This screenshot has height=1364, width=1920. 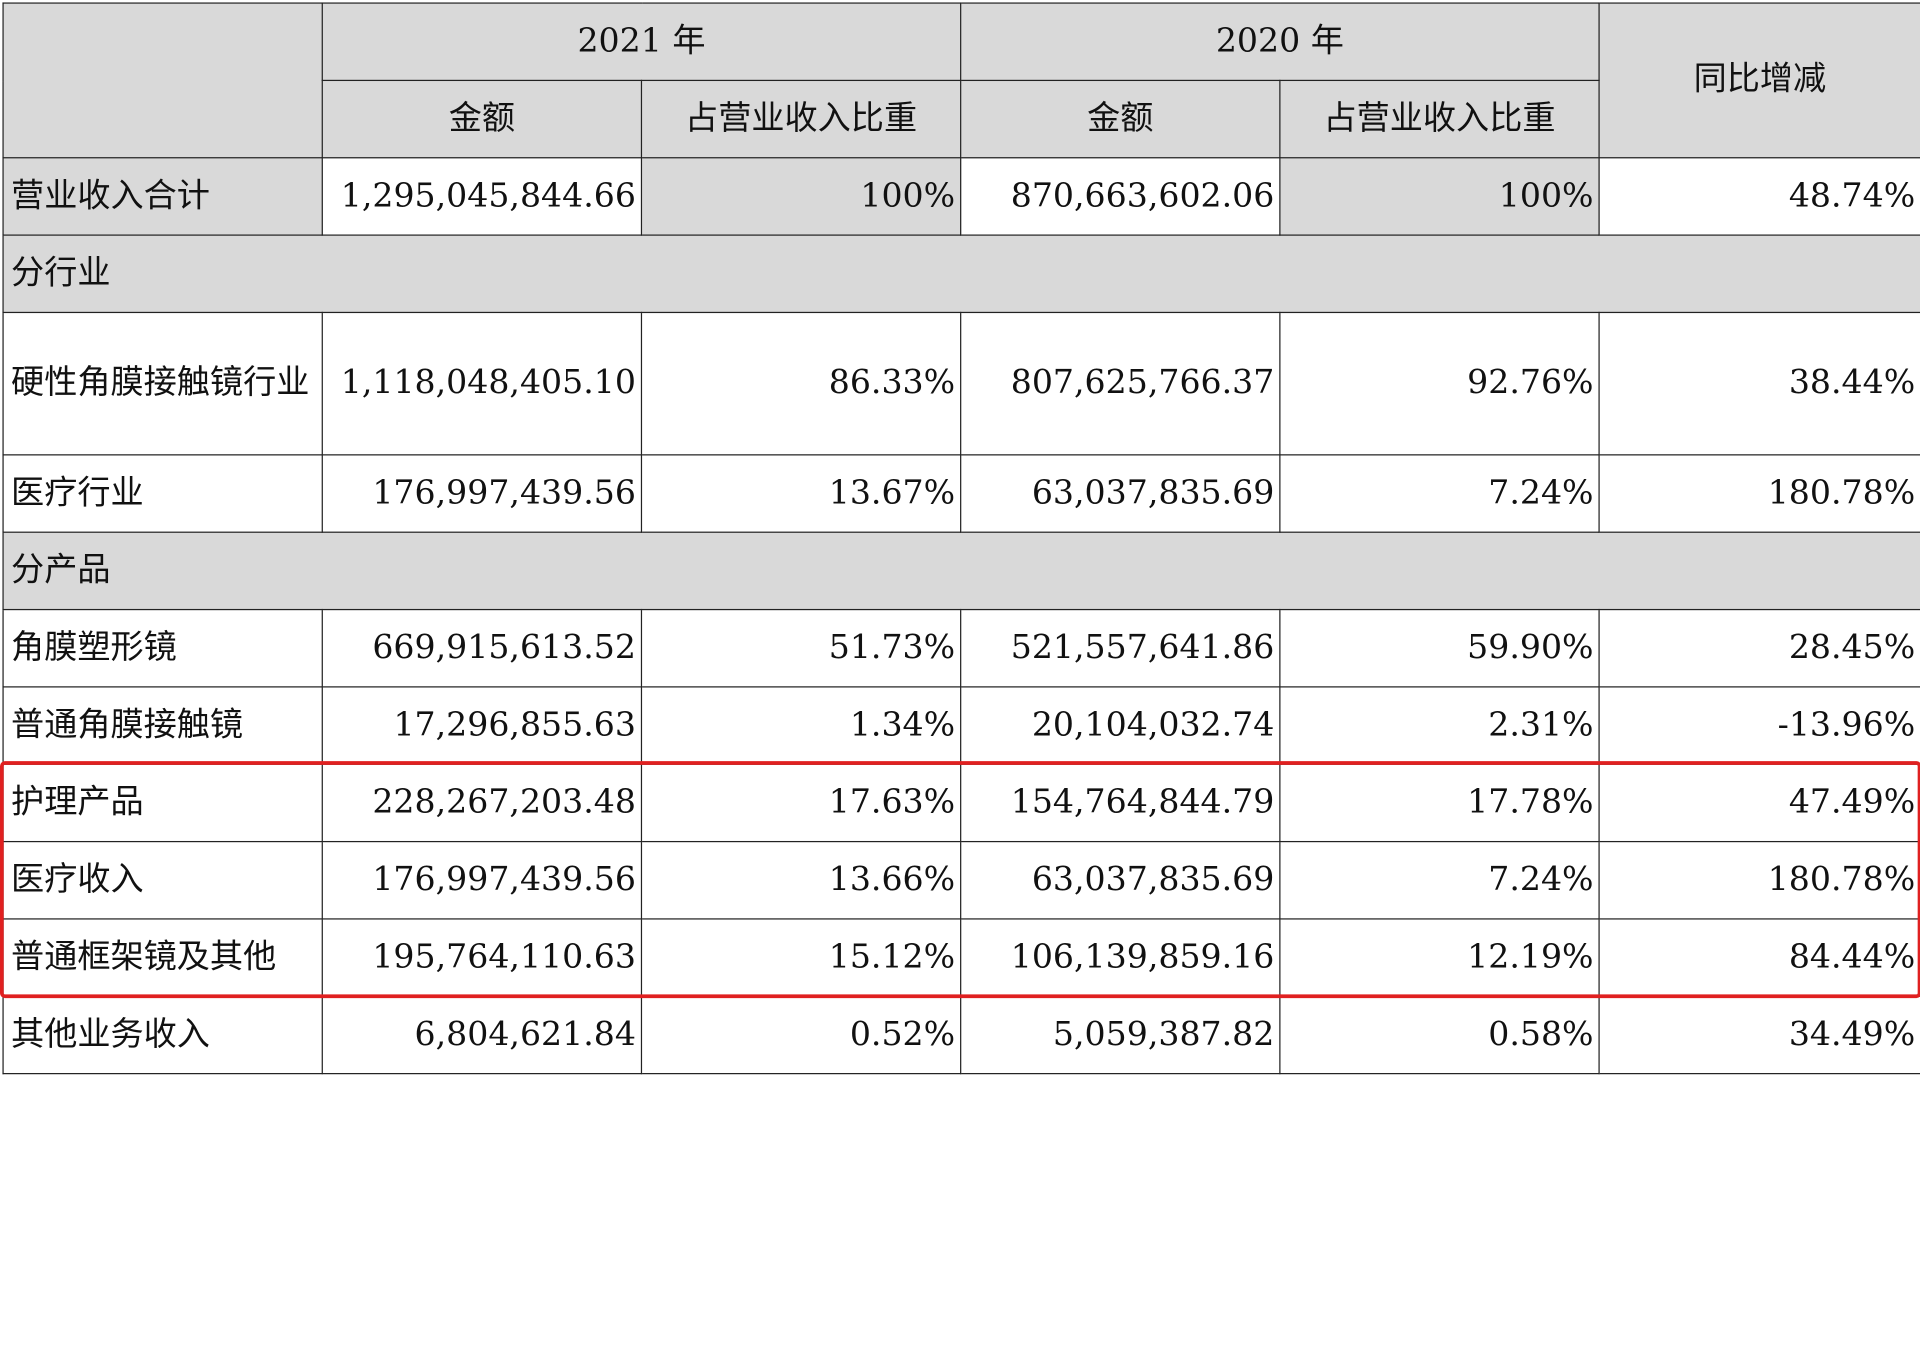 I want to click on share-2020: 59.90%, so click(x=1439, y=648).